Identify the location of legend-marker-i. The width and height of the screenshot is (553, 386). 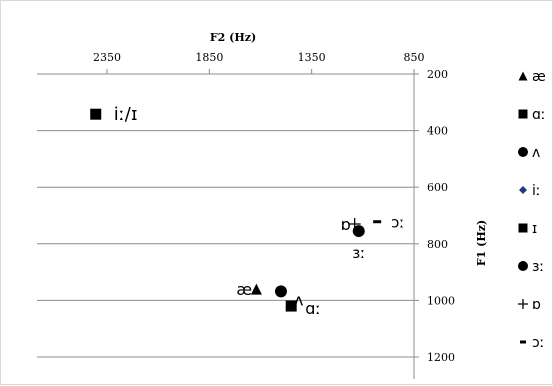
(523, 190).